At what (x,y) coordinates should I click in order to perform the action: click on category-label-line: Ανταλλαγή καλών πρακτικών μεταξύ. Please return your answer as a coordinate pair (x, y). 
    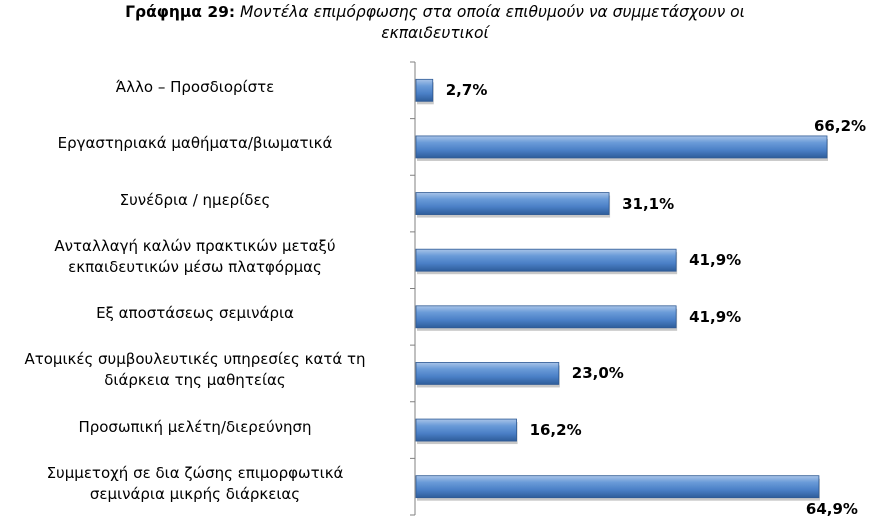
    Looking at the image, I should click on (195, 246).